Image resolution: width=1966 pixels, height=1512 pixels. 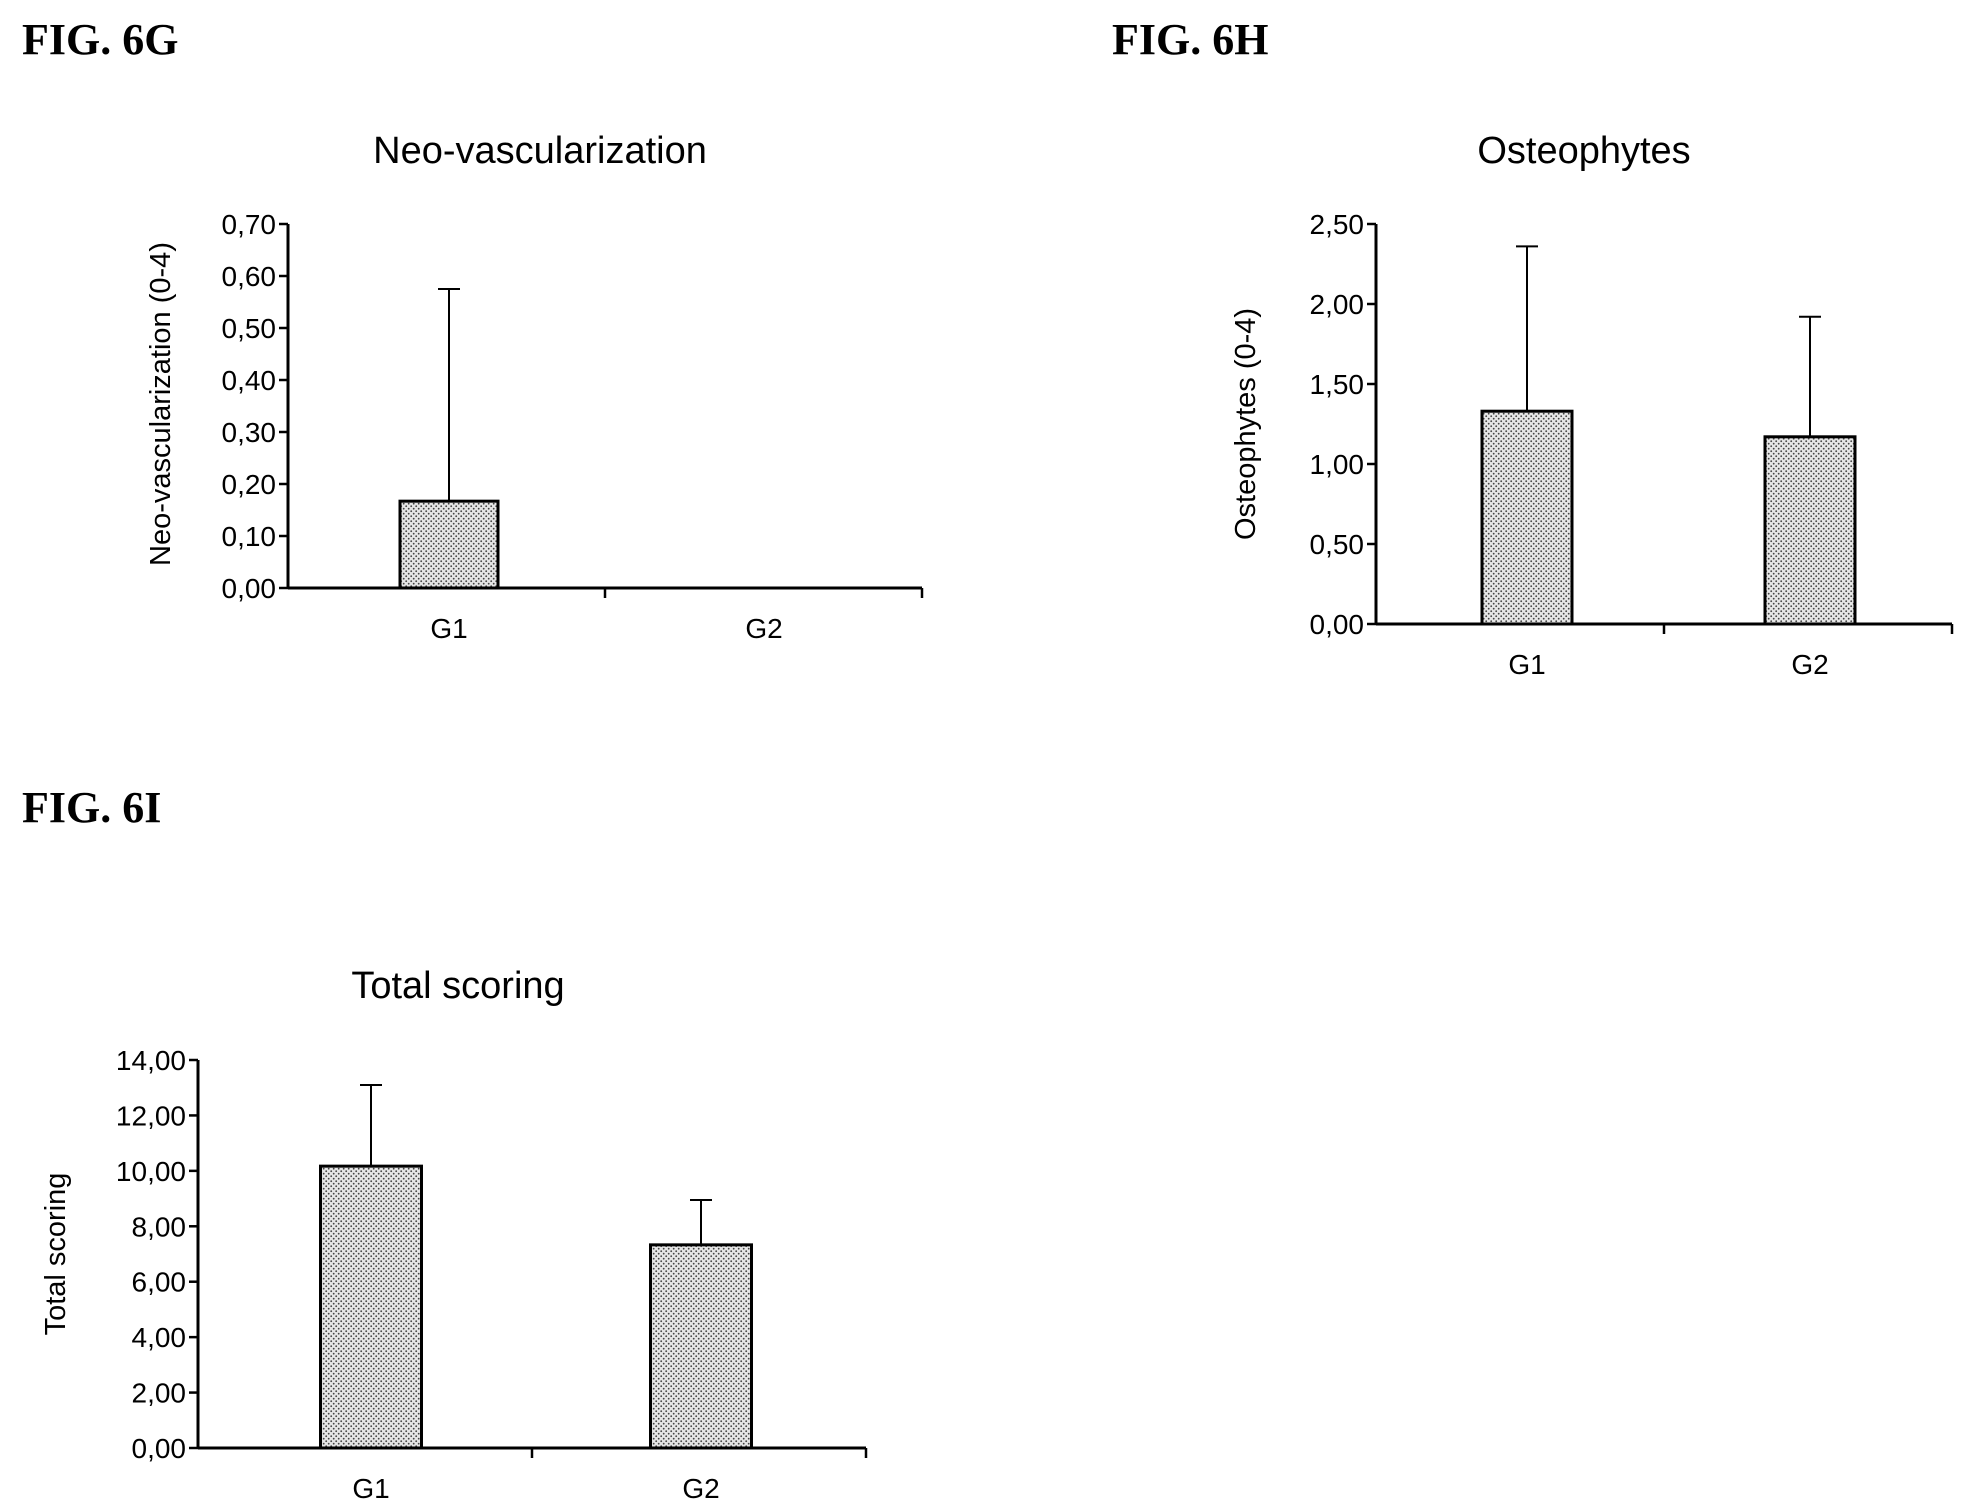 I want to click on figure-label-6i: FIG. 6I, so click(x=92, y=807).